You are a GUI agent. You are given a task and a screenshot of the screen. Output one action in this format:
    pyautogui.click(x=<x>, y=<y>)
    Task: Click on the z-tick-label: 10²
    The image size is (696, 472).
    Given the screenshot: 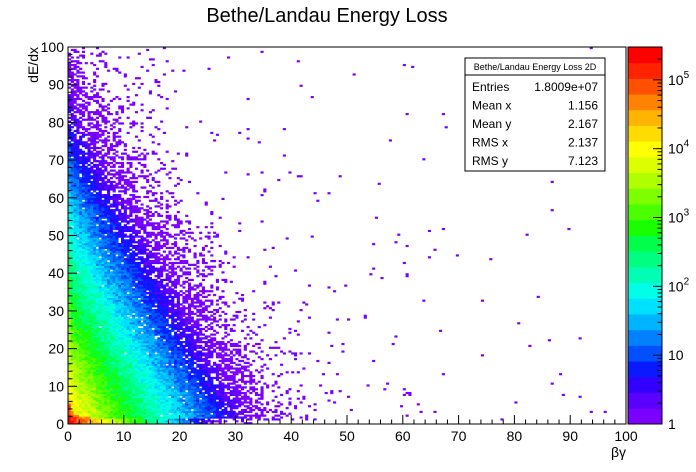 What is the action you would take?
    pyautogui.click(x=679, y=285)
    